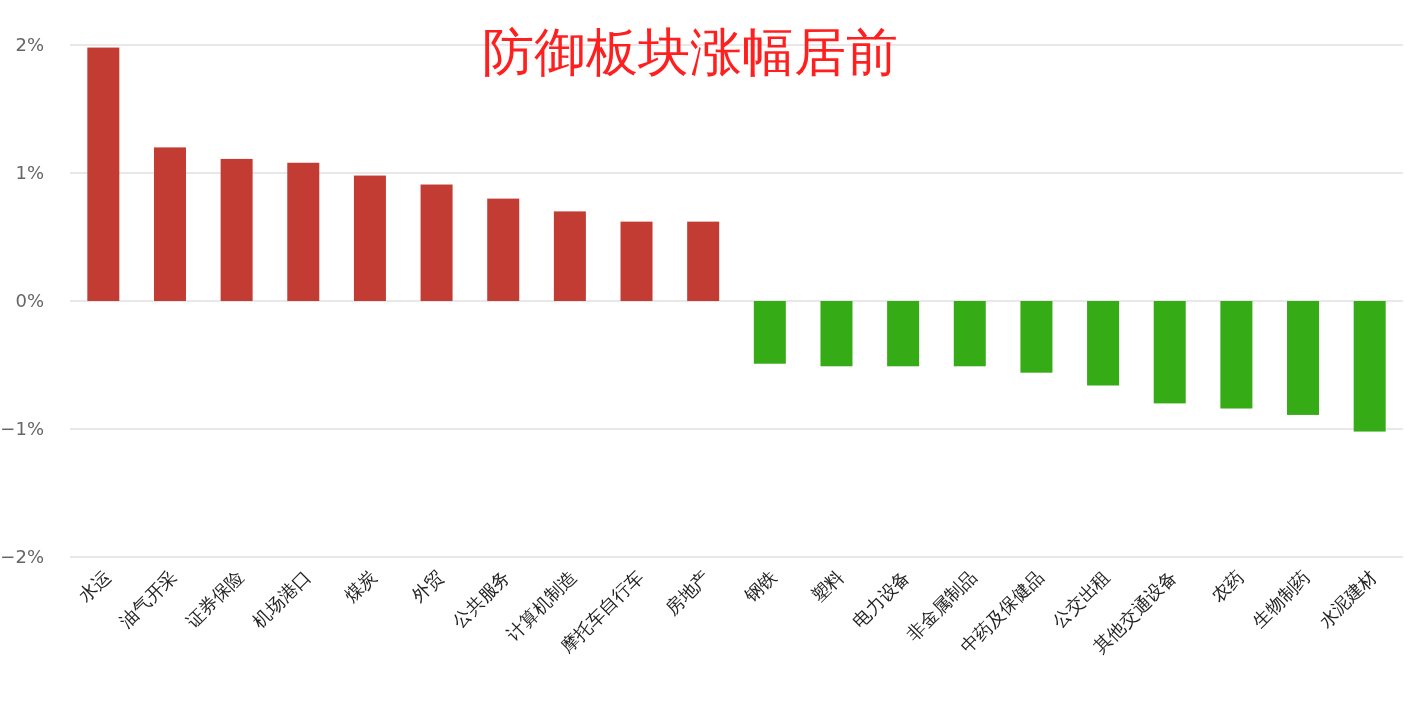 The width and height of the screenshot is (1416, 702). What do you see at coordinates (214, 598) in the screenshot?
I see `x-tick-label: 证券保险` at bounding box center [214, 598].